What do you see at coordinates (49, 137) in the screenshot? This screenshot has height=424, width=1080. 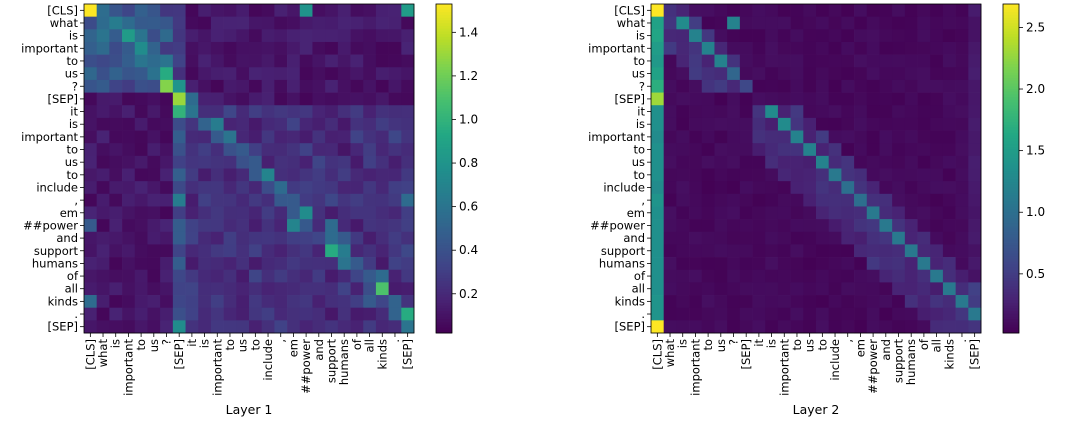 I see `heatmap-1-ytick-label: important` at bounding box center [49, 137].